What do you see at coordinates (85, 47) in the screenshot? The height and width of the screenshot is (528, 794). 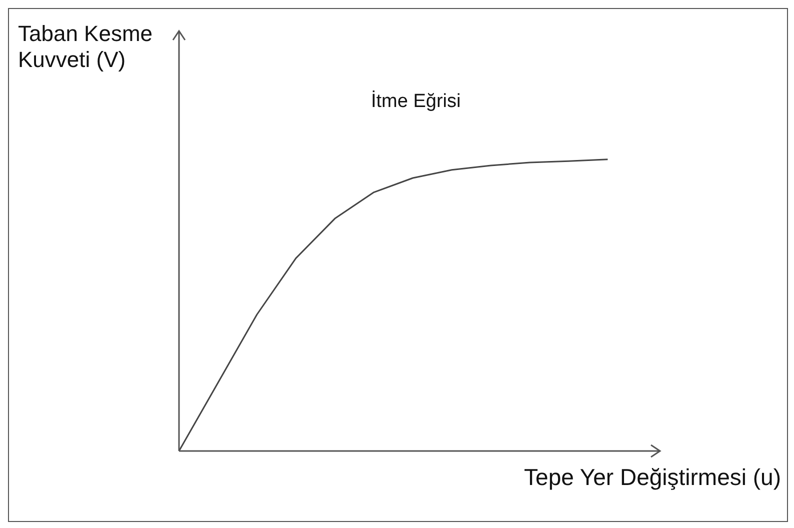 I see `y-axis-title: Taban Kesme Kuvveti (V)` at bounding box center [85, 47].